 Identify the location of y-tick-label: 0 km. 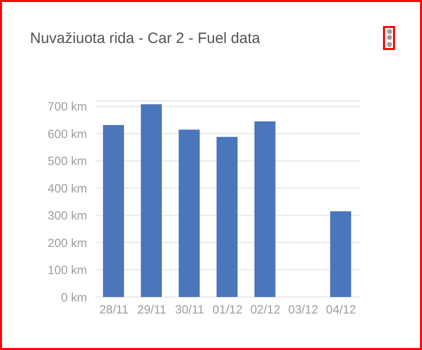
(73, 297).